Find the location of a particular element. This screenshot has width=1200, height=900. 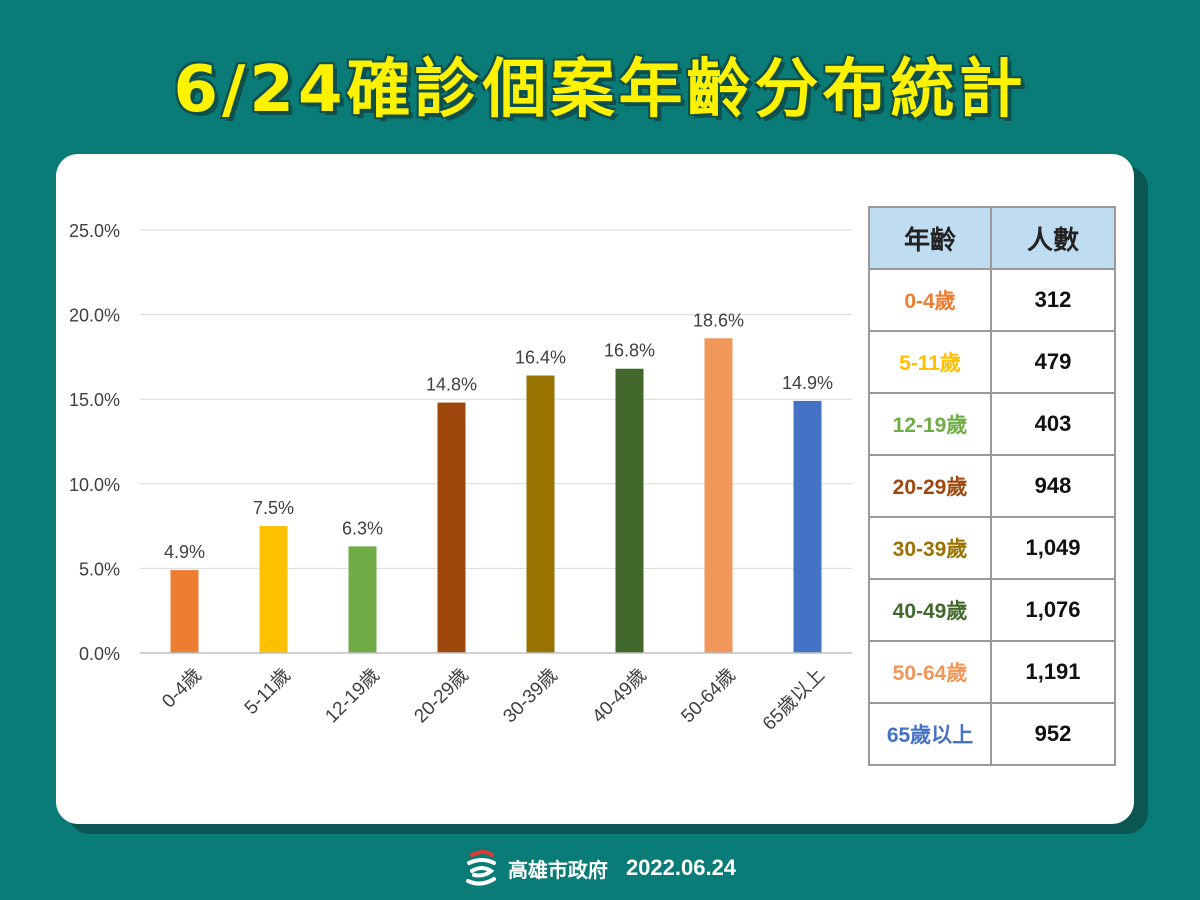

table-row: 12-19歲 403 is located at coordinates (992, 424).